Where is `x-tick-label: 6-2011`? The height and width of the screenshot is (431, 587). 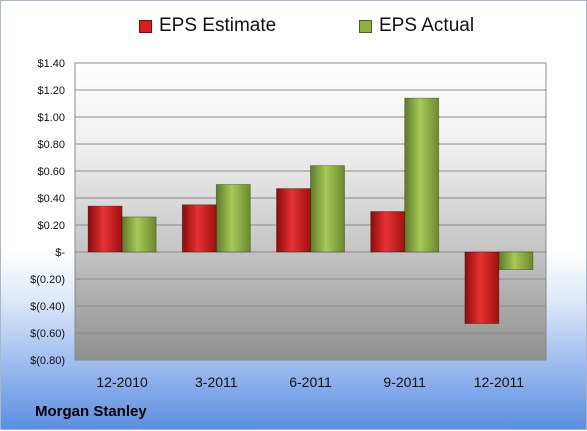 x-tick-label: 6-2011 is located at coordinates (310, 382).